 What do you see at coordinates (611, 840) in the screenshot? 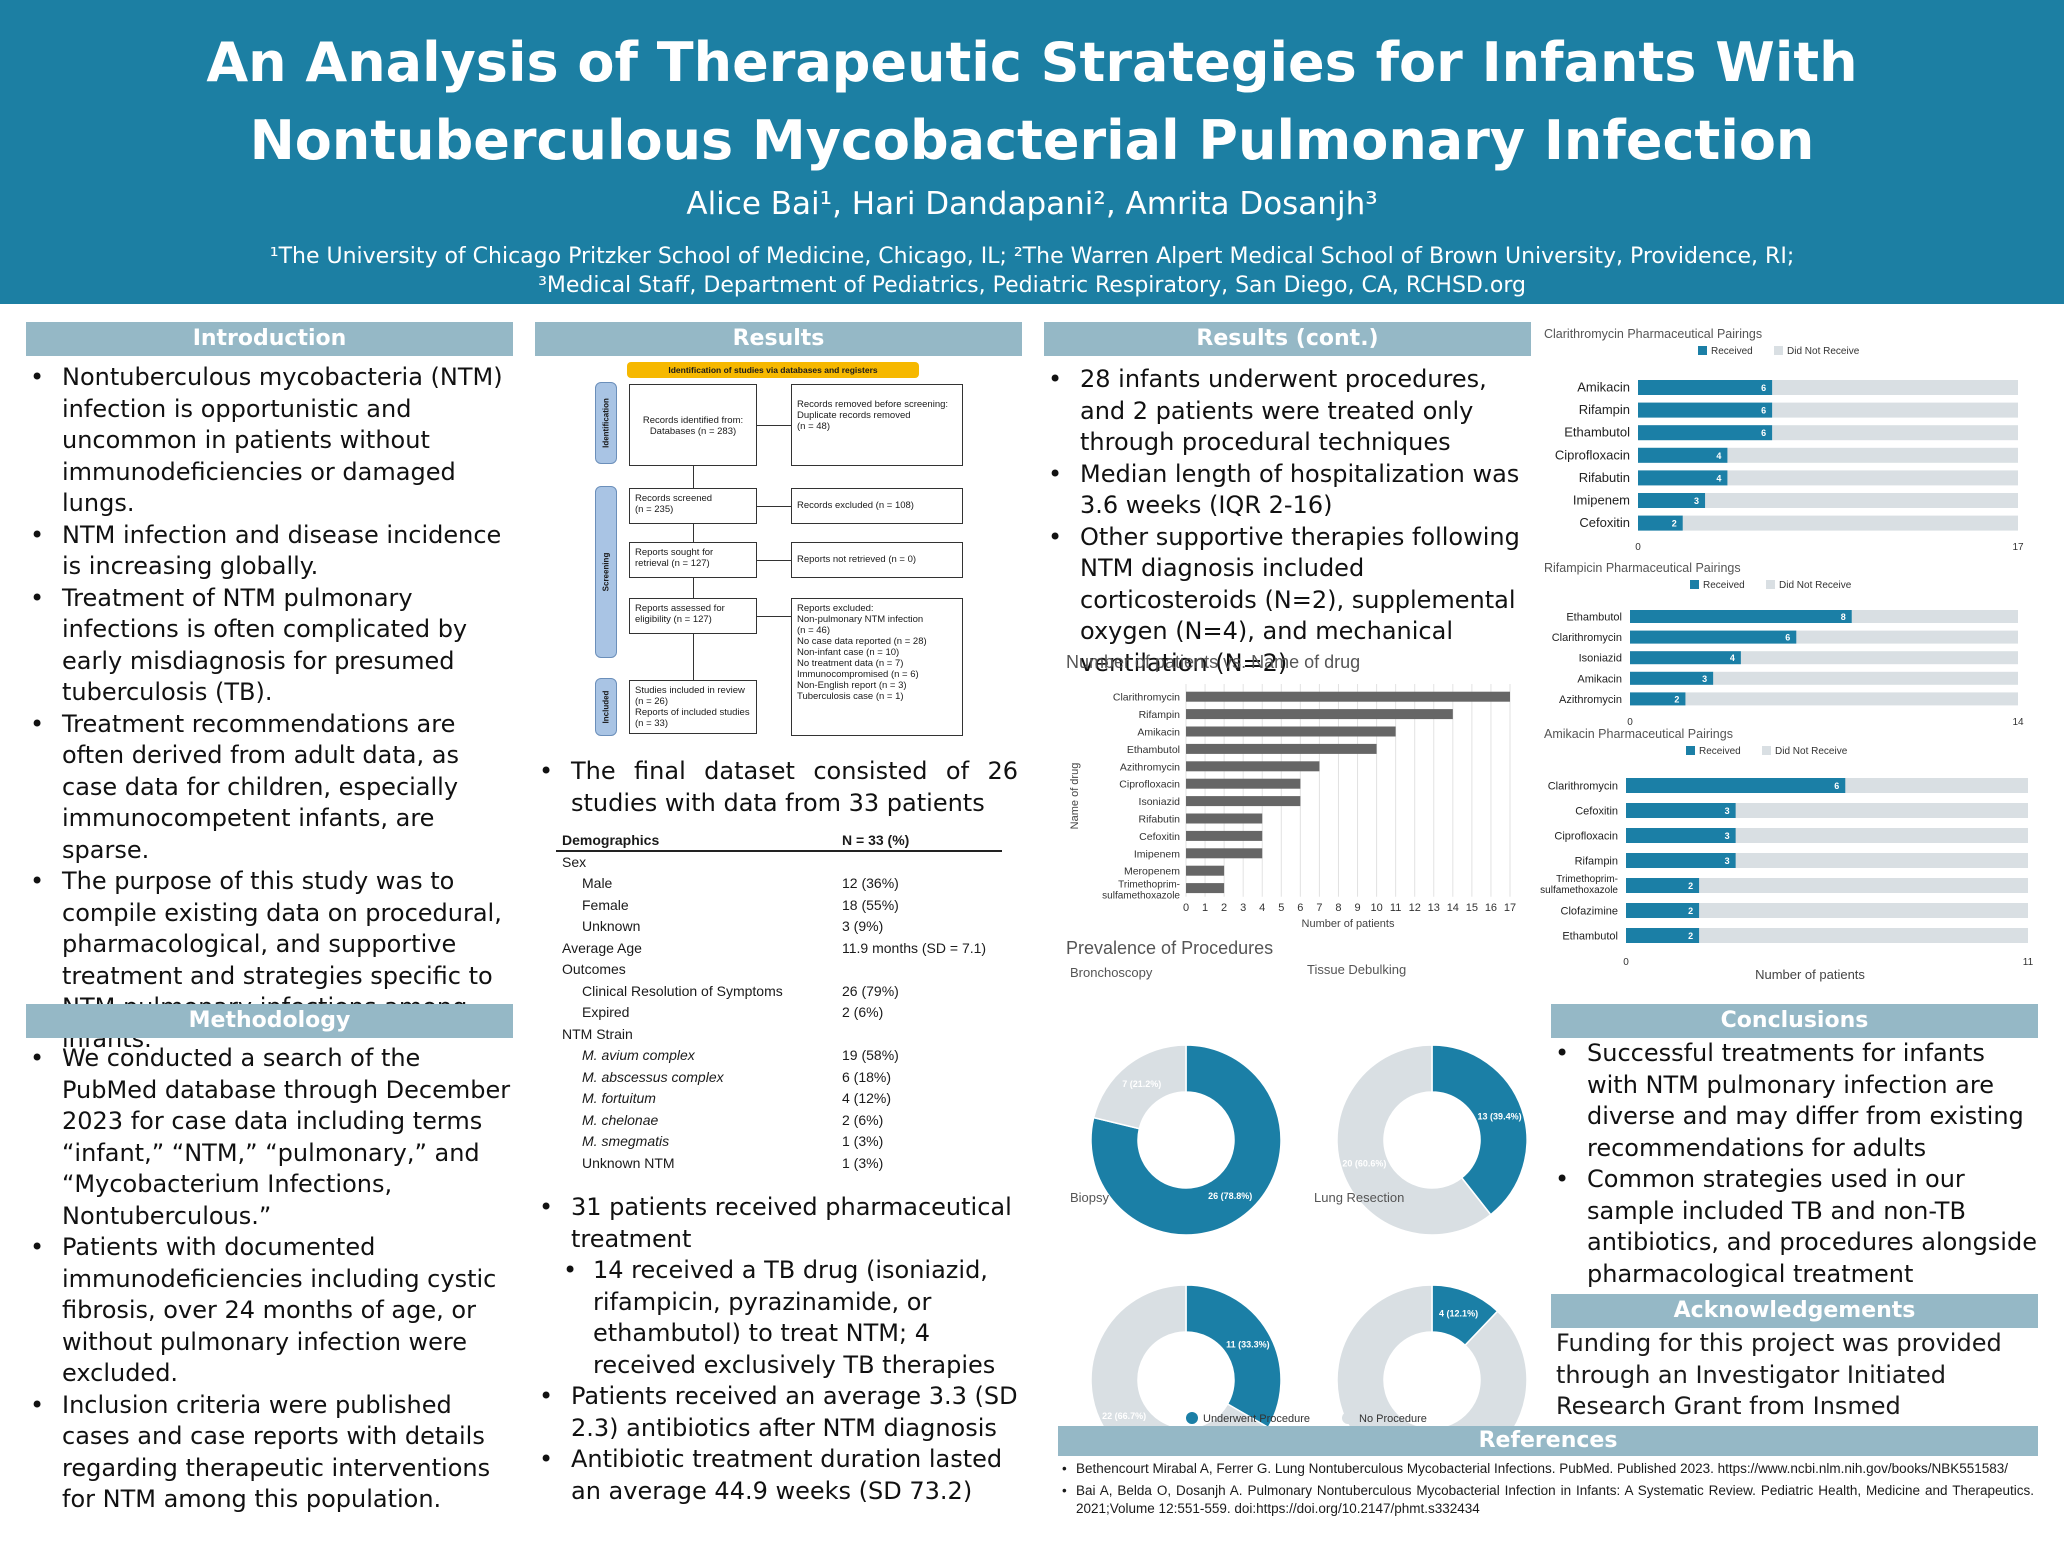
I see `demographics-header-left: Demographics` at bounding box center [611, 840].